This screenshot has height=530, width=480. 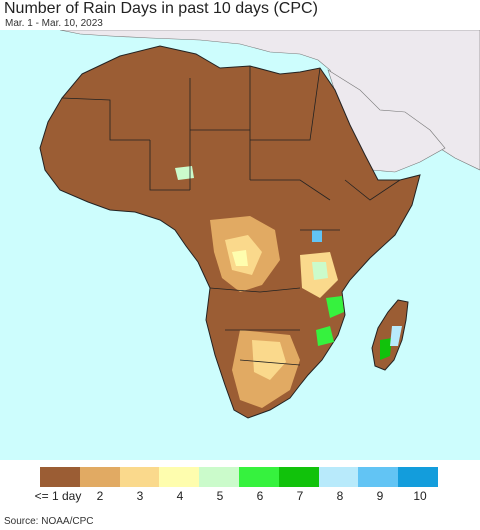 I want to click on legend-label: 4, so click(x=180, y=496).